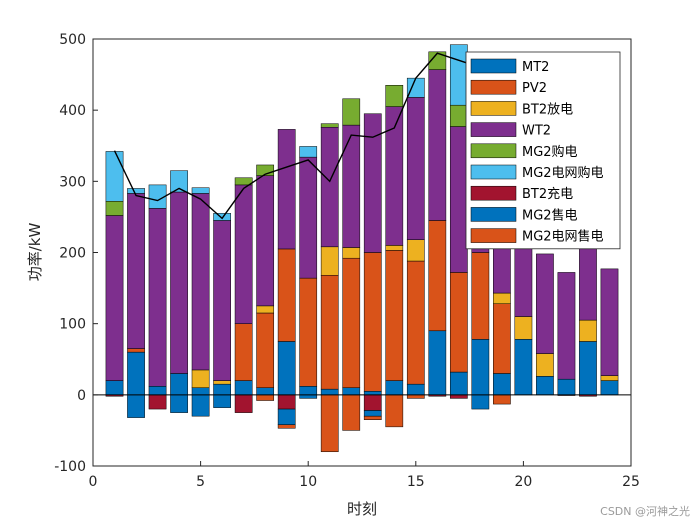 The image size is (700, 525). What do you see at coordinates (81, 396) in the screenshot?
I see `y-tick-label: 0` at bounding box center [81, 396].